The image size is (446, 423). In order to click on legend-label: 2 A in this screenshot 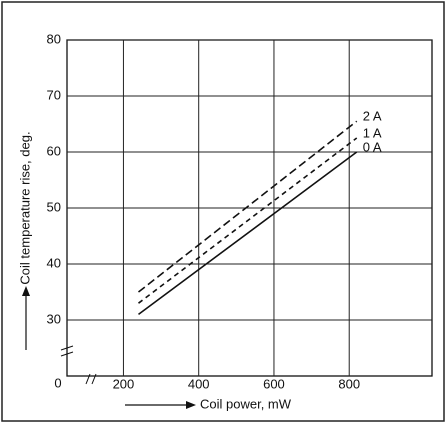, I will do `click(372, 116)`.